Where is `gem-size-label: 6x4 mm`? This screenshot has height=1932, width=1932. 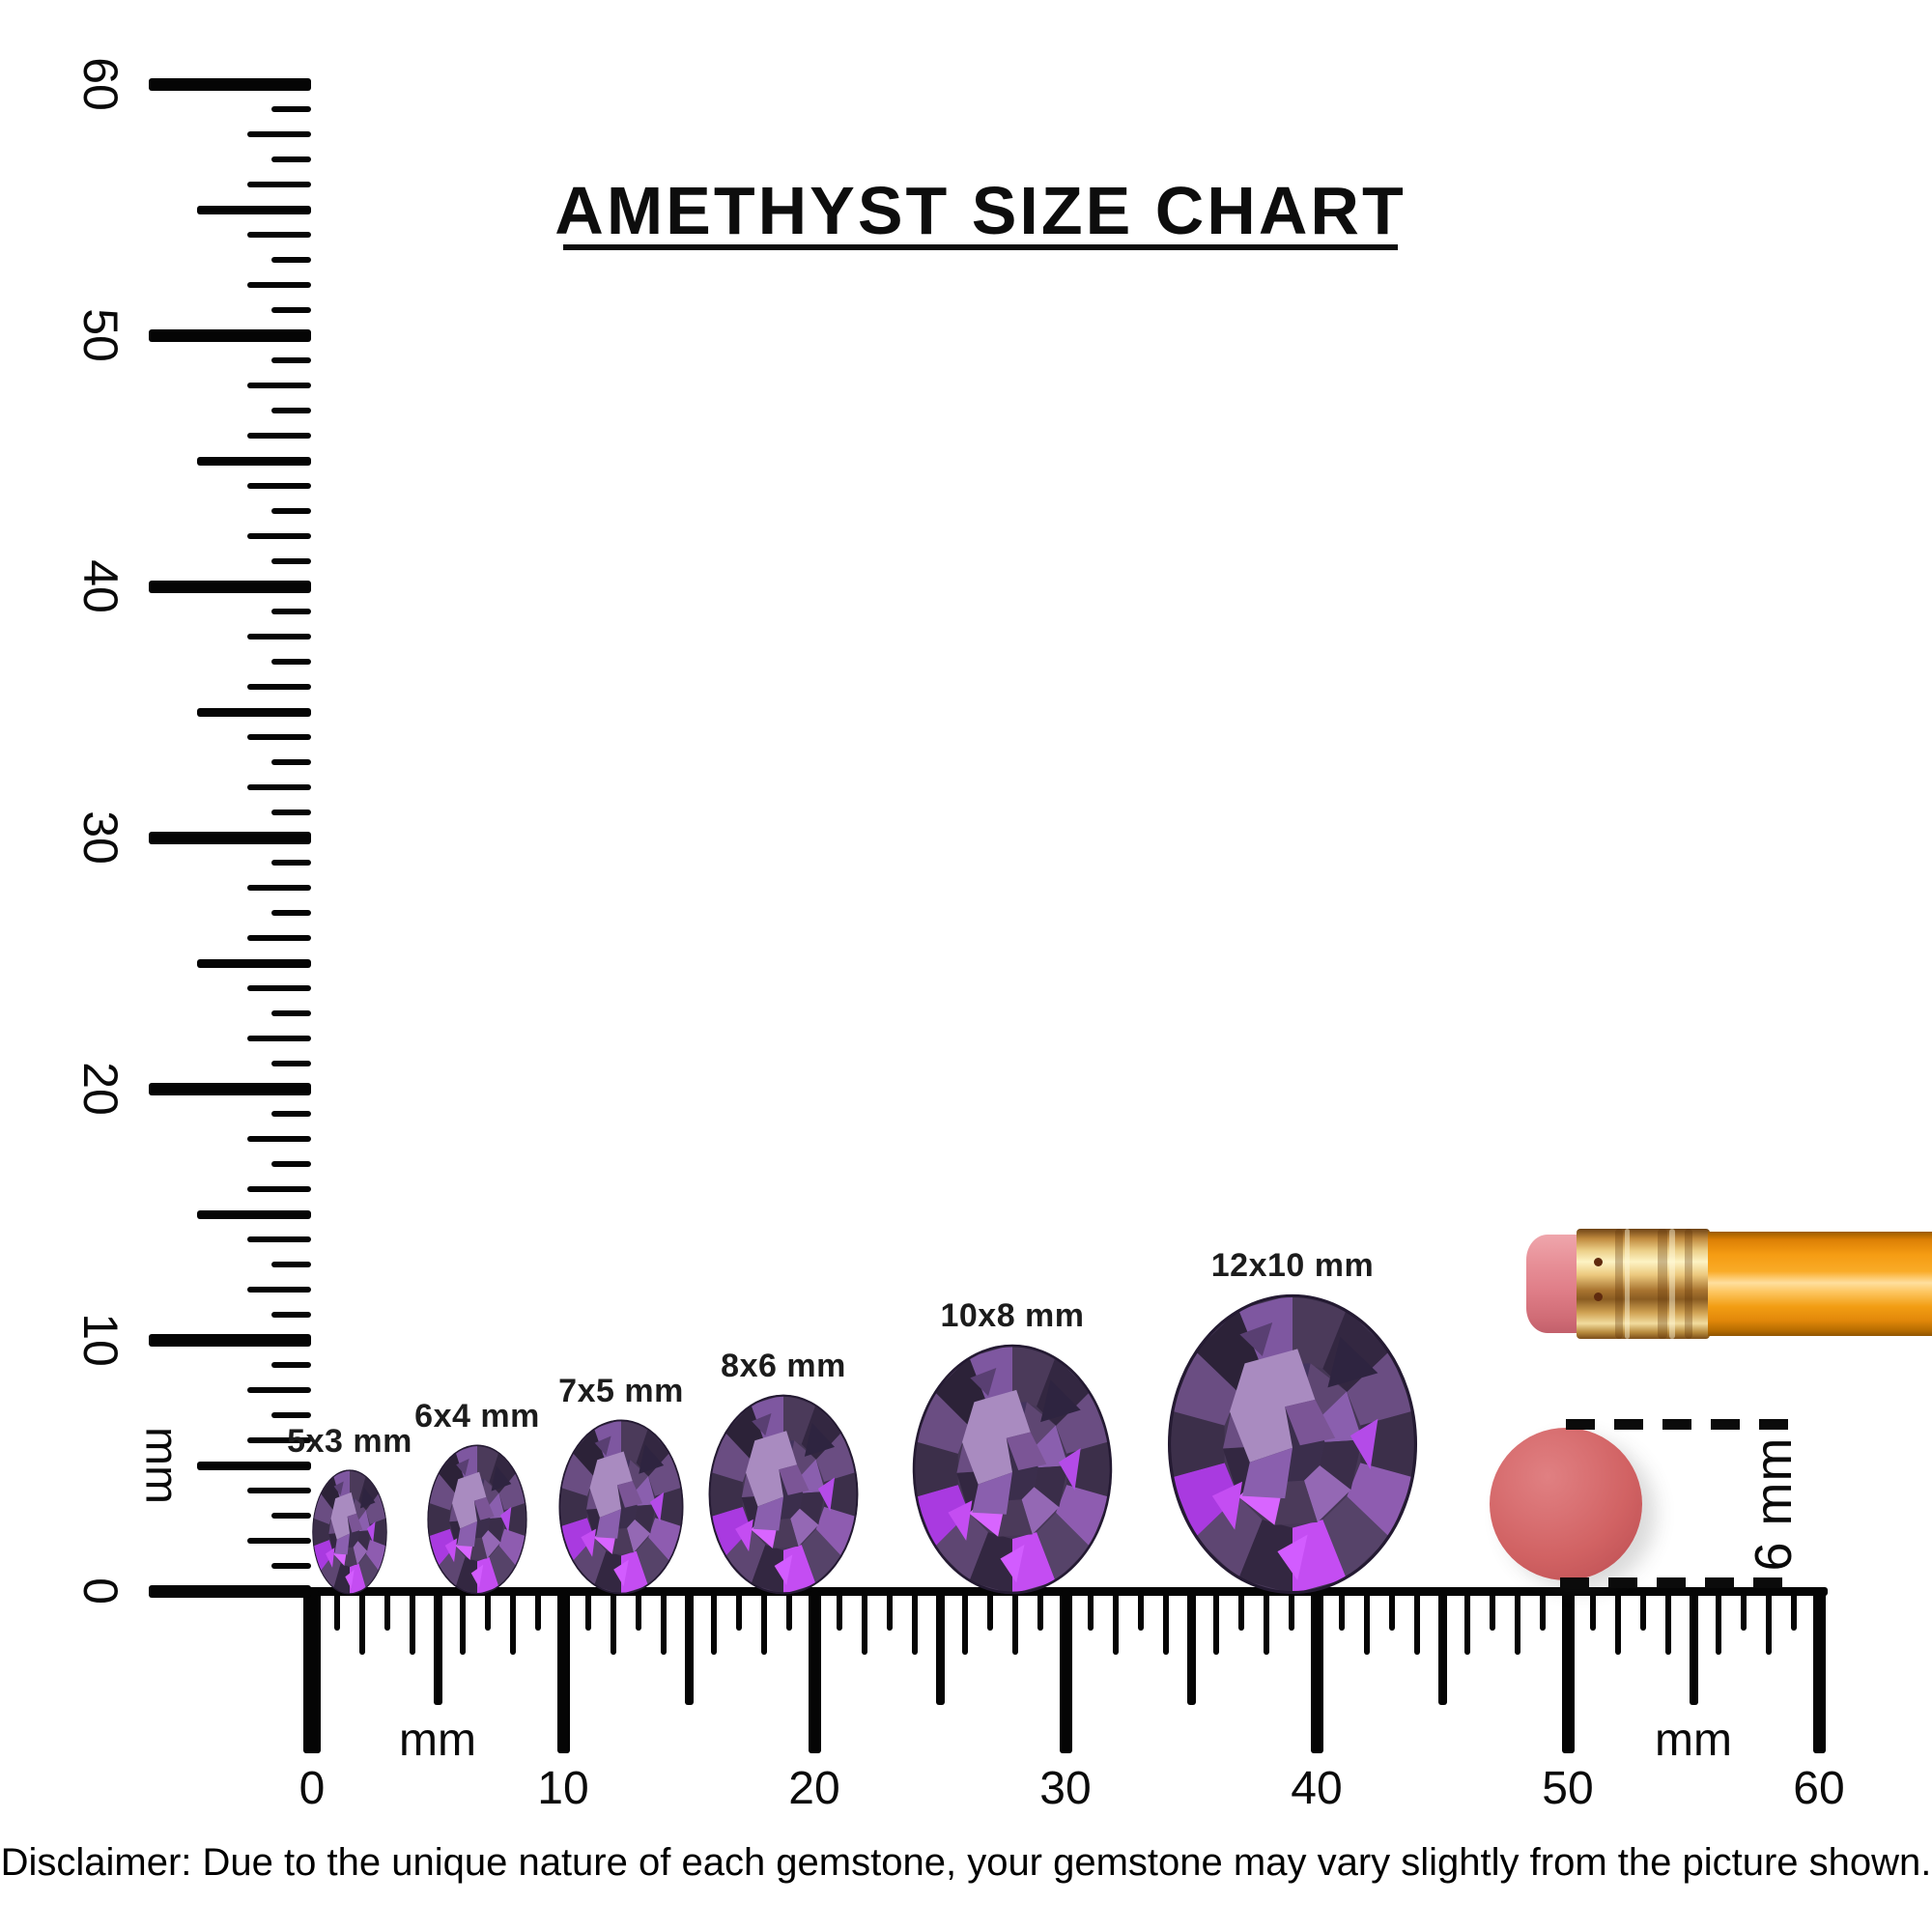 gem-size-label: 6x4 mm is located at coordinates (477, 1416).